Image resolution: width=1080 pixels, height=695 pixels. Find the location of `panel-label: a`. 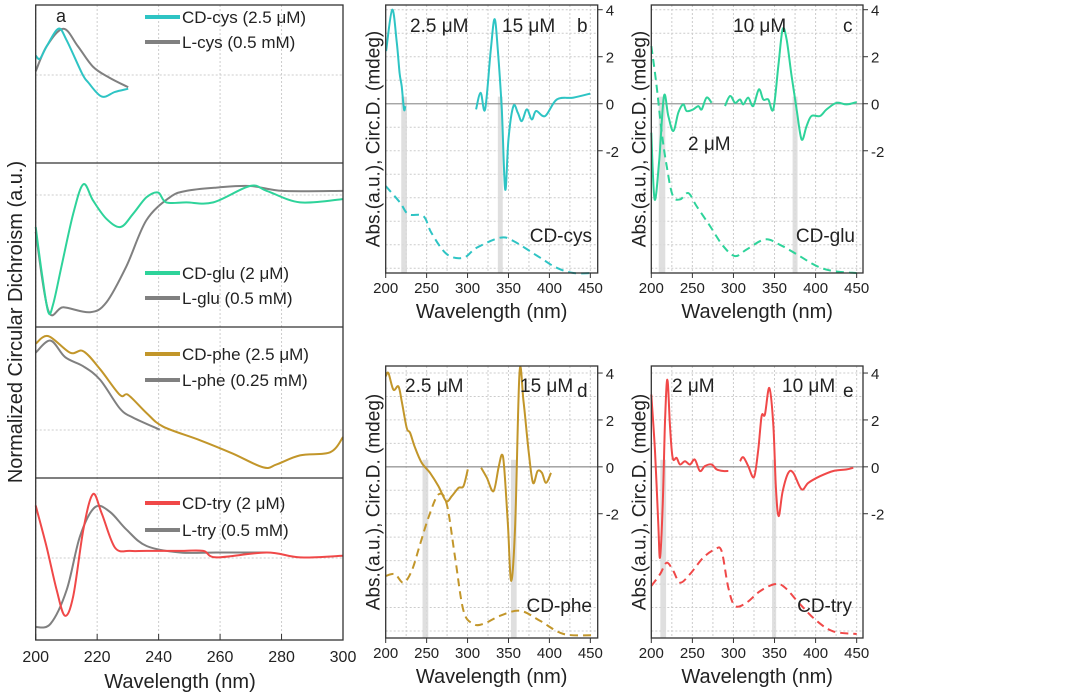

panel-label: a is located at coordinates (61, 16).